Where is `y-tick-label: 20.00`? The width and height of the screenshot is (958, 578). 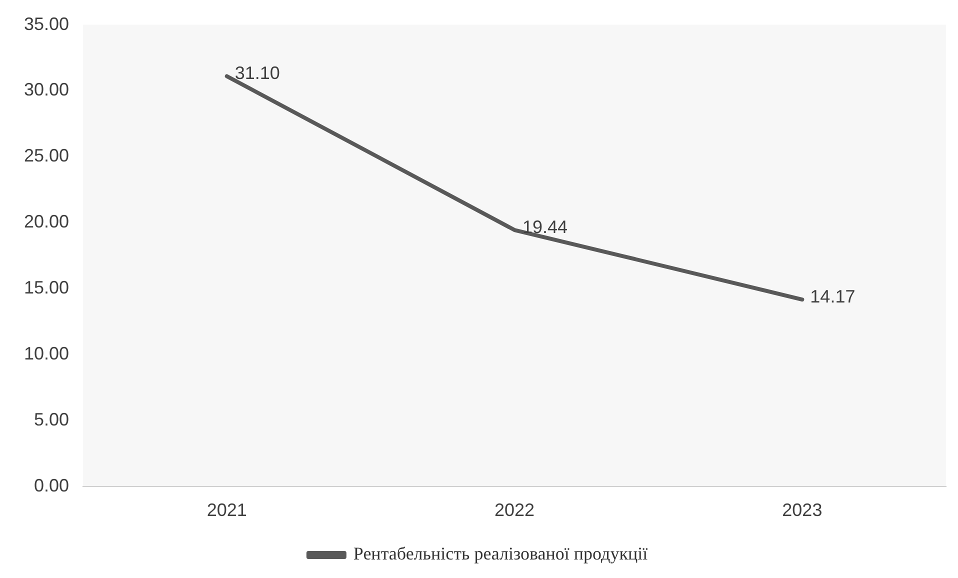
y-tick-label: 20.00 is located at coordinates (47, 222).